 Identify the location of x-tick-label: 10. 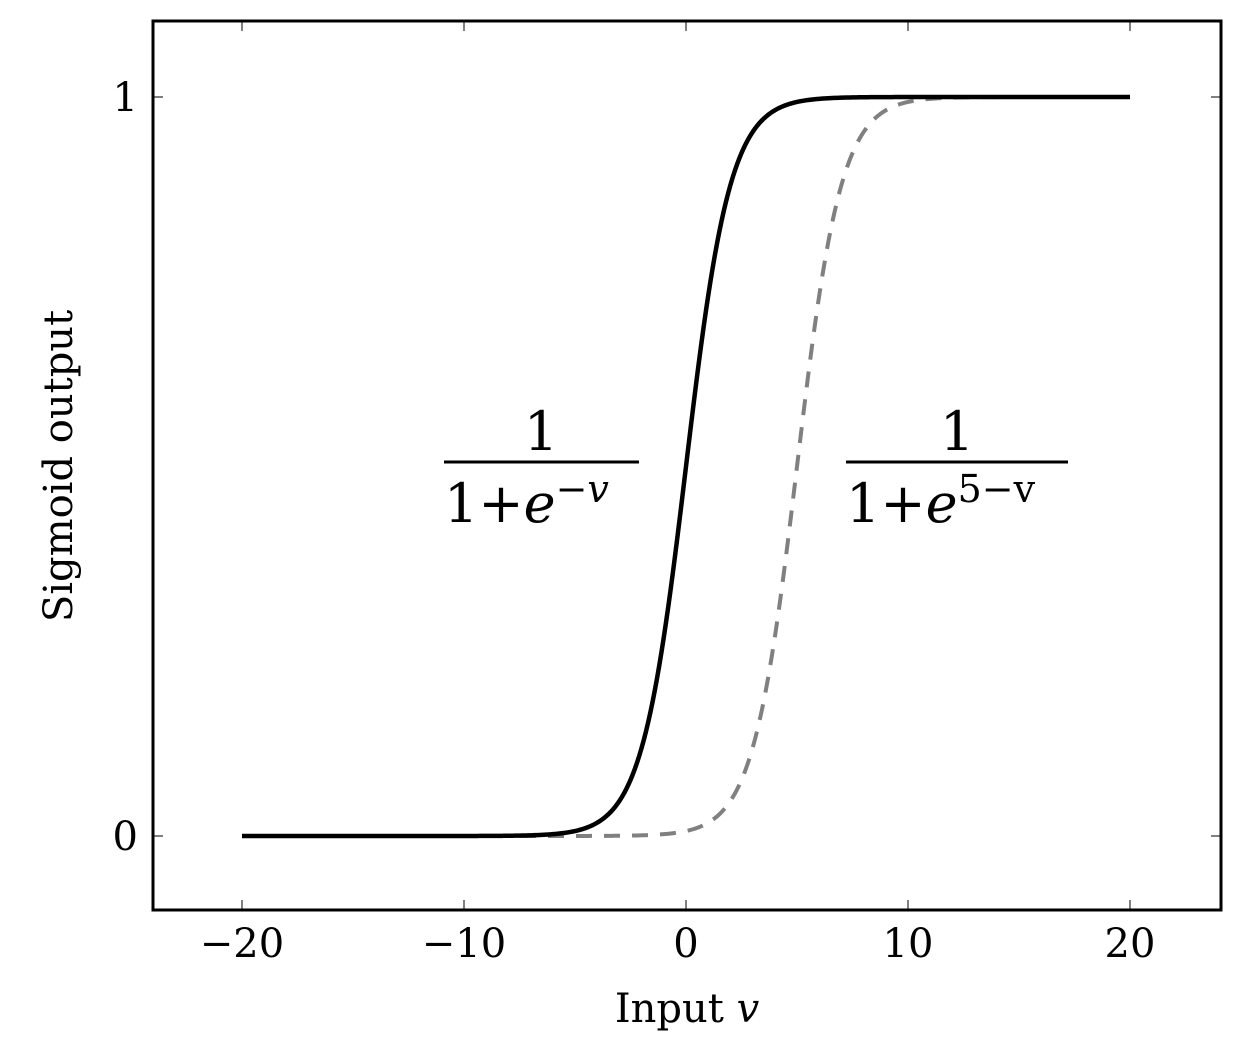
(908, 944).